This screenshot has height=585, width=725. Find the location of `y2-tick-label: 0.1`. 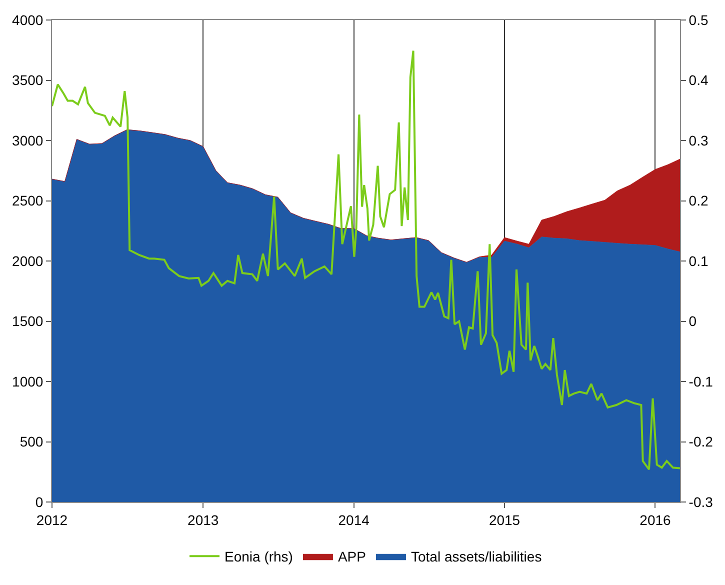

y2-tick-label: 0.1 is located at coordinates (698, 260).